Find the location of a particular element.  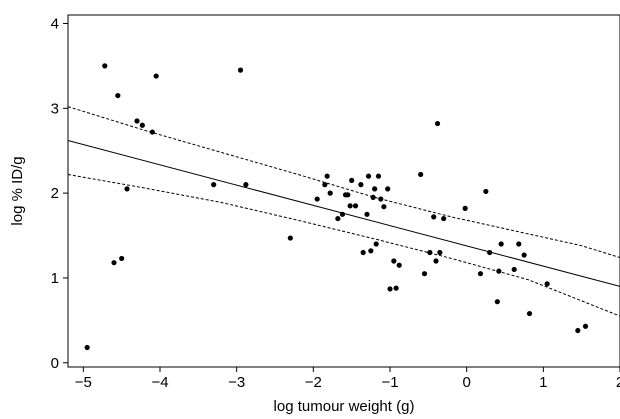

x-tick-label: 2 is located at coordinates (618, 382).